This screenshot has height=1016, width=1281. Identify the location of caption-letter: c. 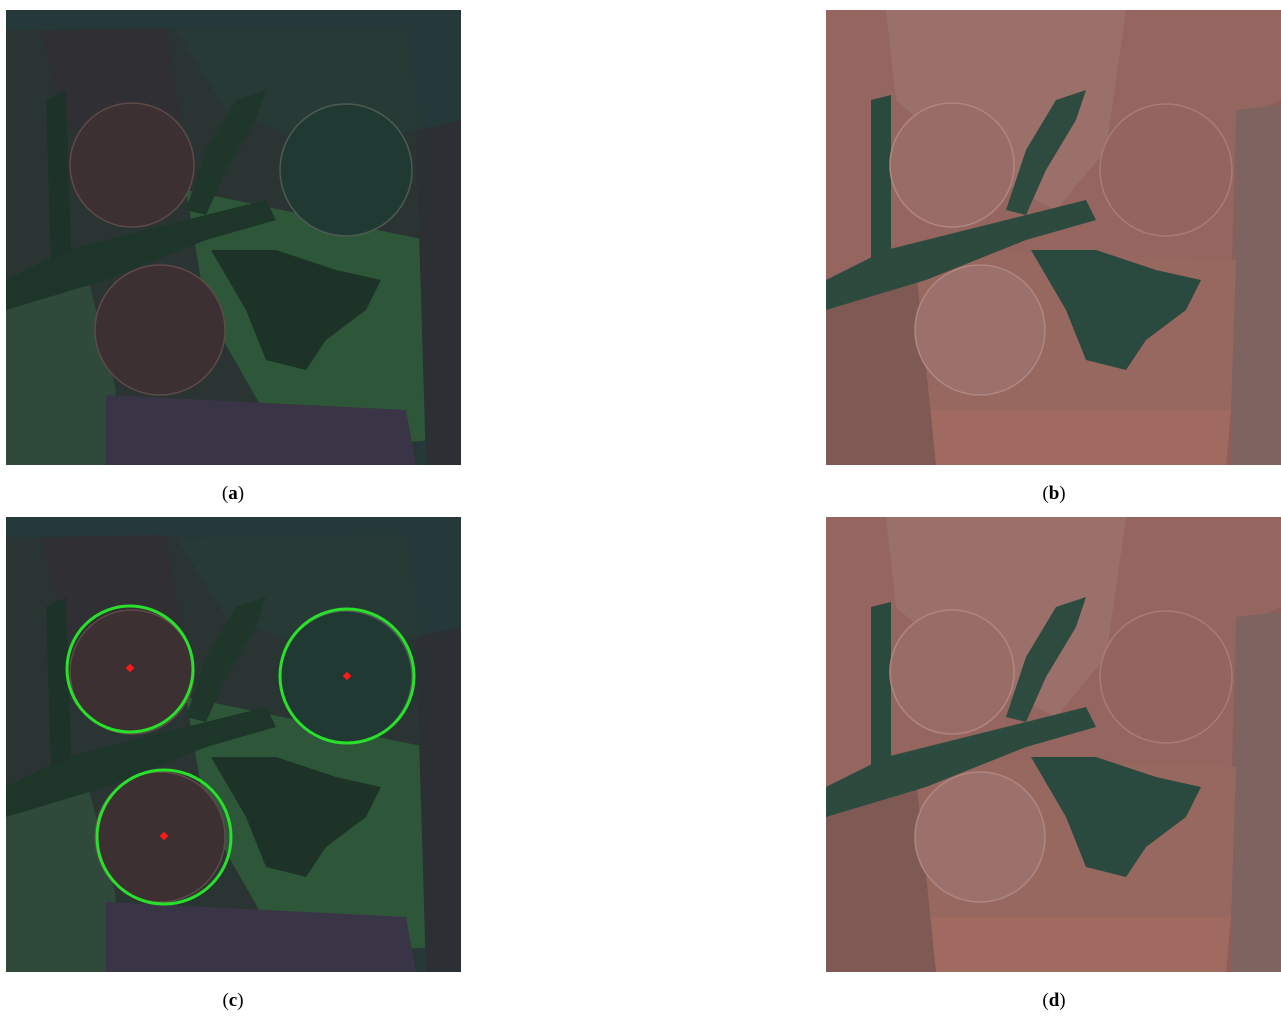
(233, 1000).